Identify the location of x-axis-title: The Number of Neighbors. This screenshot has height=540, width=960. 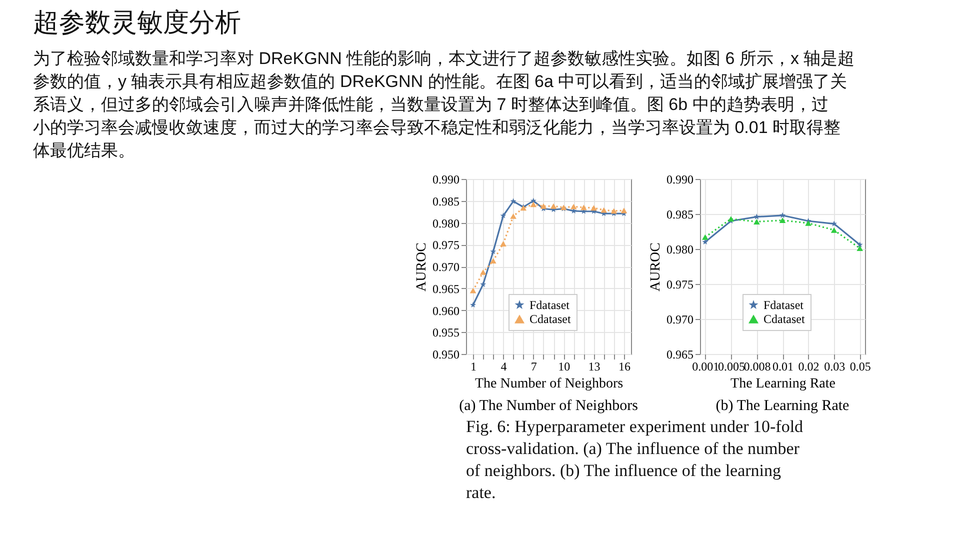
(549, 384).